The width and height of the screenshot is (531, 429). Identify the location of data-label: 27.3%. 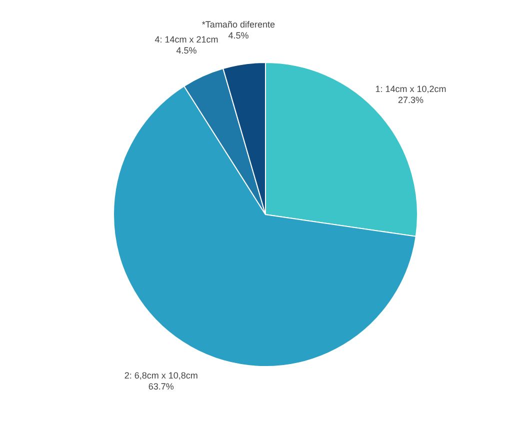
(411, 99).